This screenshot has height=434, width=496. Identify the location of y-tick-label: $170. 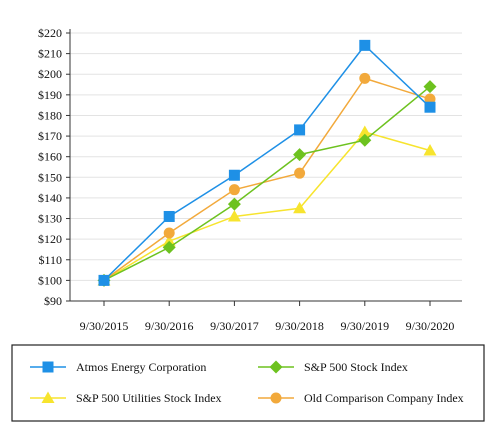
(50, 136).